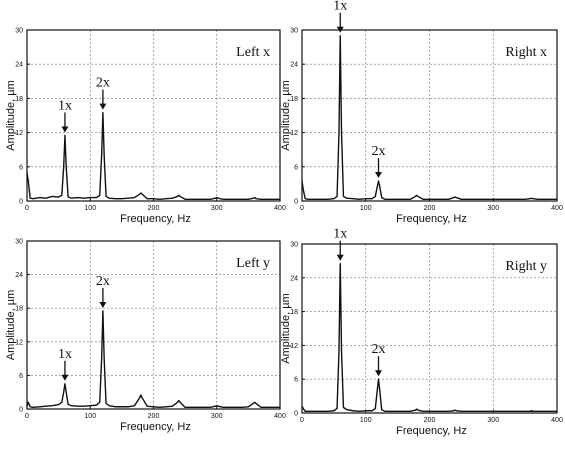 The height and width of the screenshot is (453, 565). I want to click on panel-title: Left y, so click(253, 263).